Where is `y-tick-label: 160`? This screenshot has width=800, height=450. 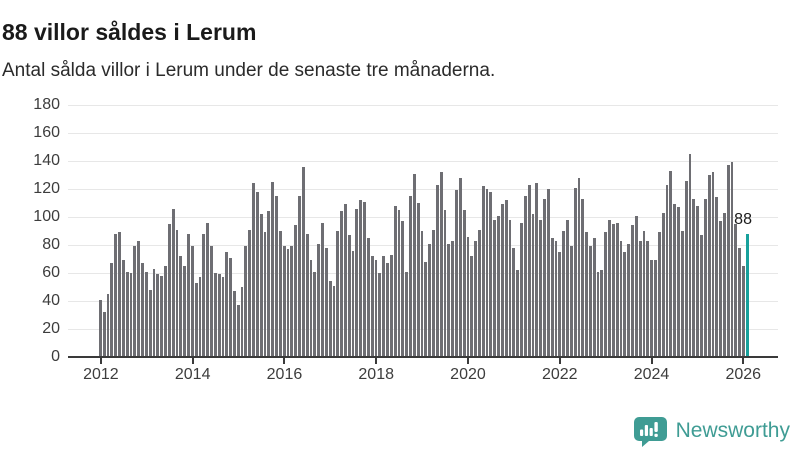
y-tick-label: 160 is located at coordinates (46, 132).